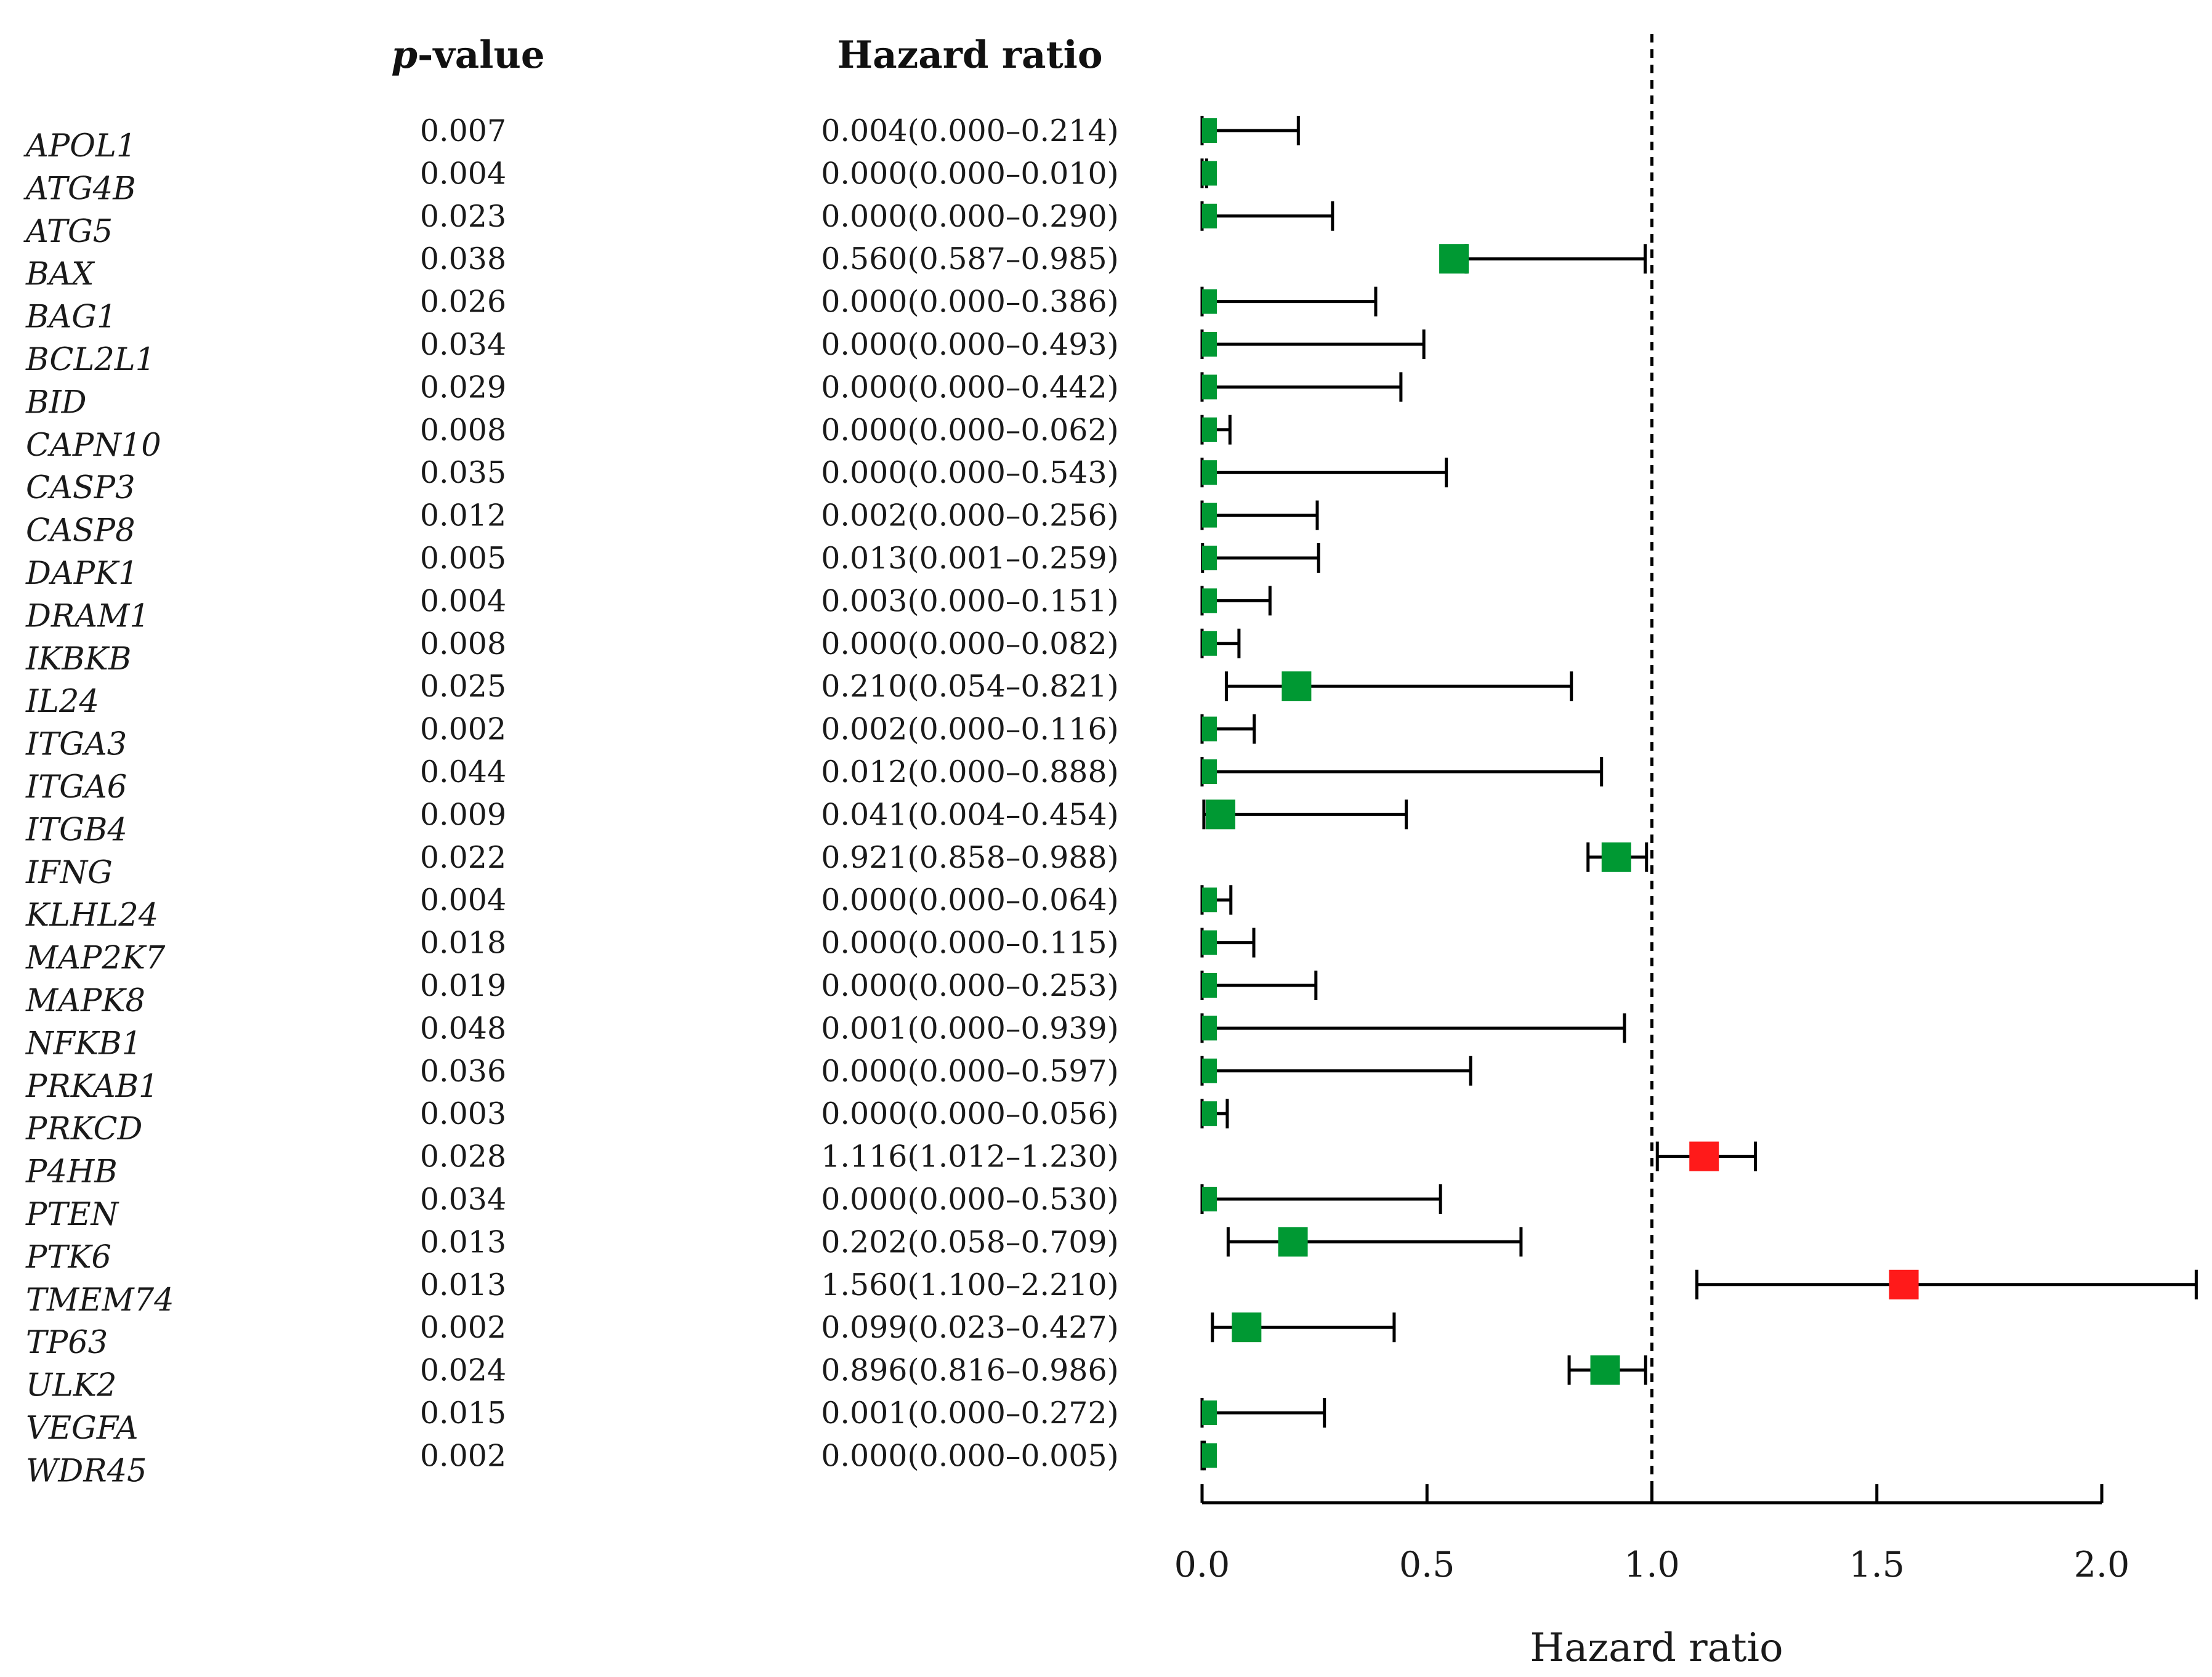 The width and height of the screenshot is (2212, 1677). I want to click on p-value: 0.012, so click(463, 515).